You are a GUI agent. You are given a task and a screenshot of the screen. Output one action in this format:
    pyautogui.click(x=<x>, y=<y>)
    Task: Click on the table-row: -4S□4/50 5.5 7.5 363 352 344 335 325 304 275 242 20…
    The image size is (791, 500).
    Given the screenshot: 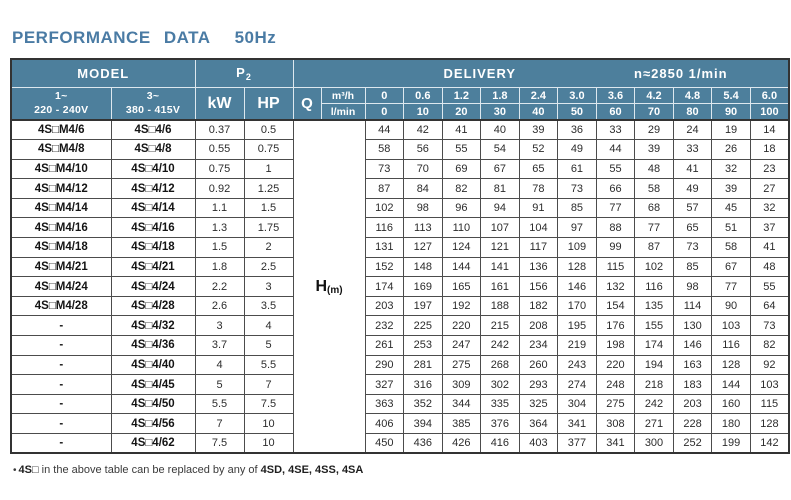 What is the action you would take?
    pyautogui.click(x=400, y=404)
    